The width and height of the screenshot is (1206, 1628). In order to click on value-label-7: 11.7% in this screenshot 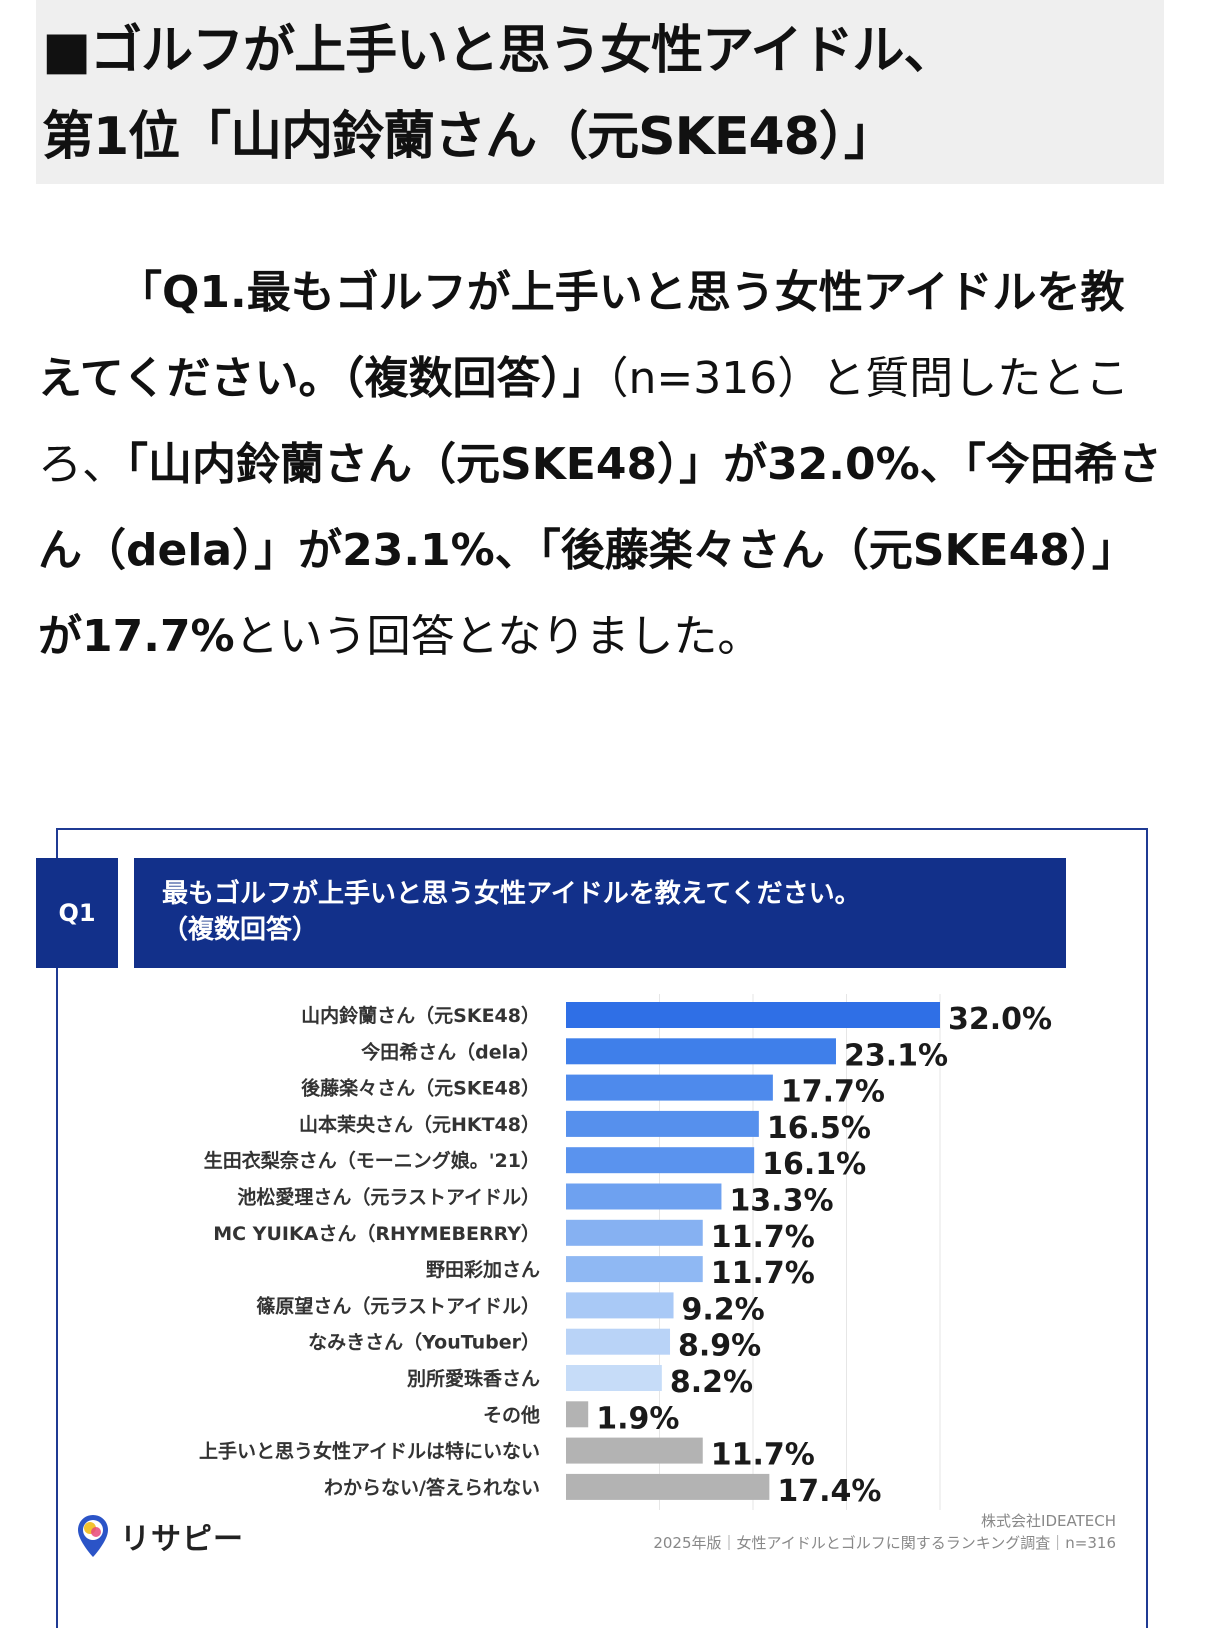, I will do `click(763, 1273)`.